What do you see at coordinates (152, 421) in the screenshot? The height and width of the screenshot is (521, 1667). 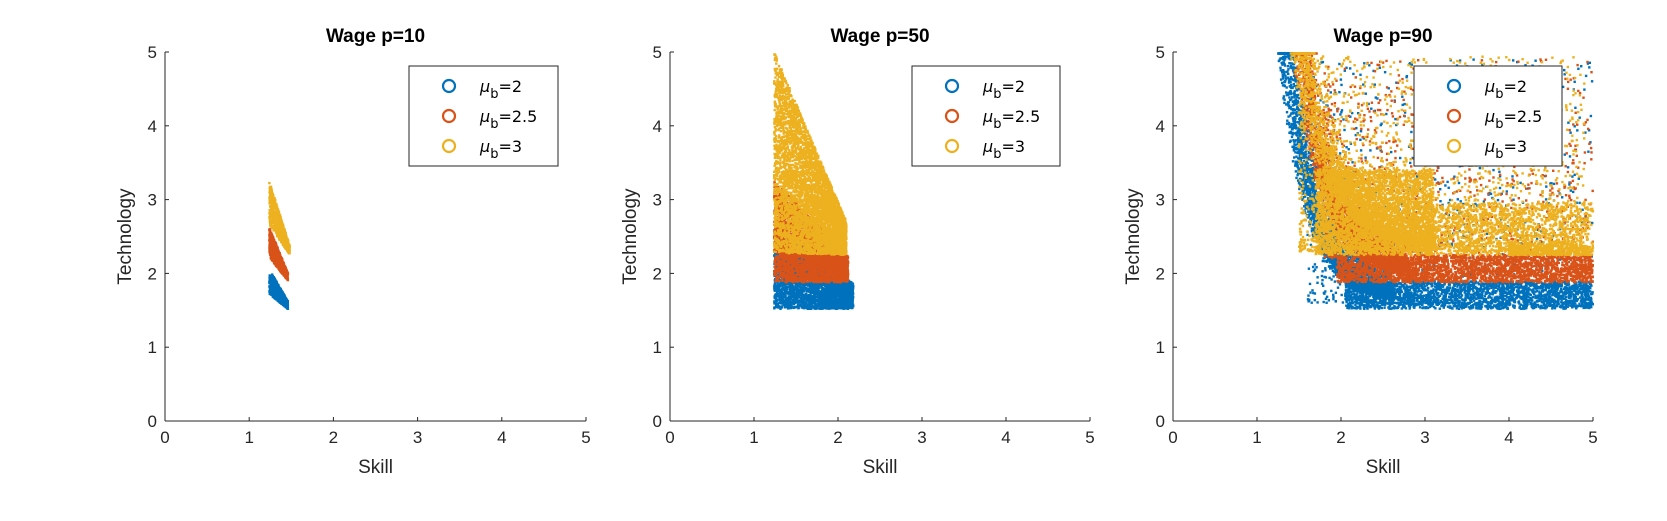 I see `y-tick-label: 0` at bounding box center [152, 421].